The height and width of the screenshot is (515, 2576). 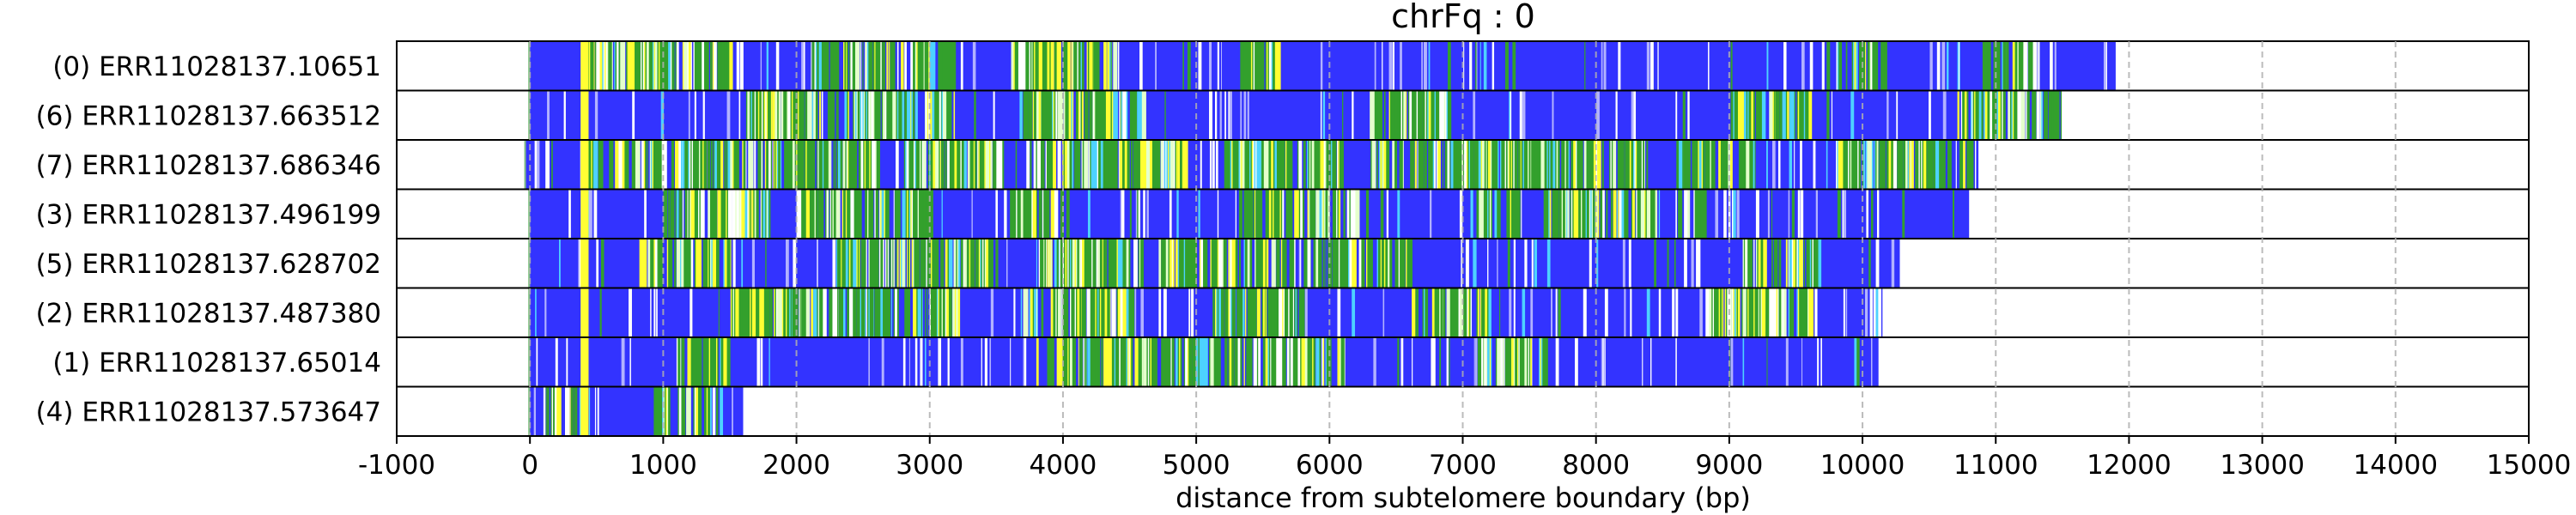 What do you see at coordinates (1463, 465) in the screenshot?
I see `x-tick-label: 7000` at bounding box center [1463, 465].